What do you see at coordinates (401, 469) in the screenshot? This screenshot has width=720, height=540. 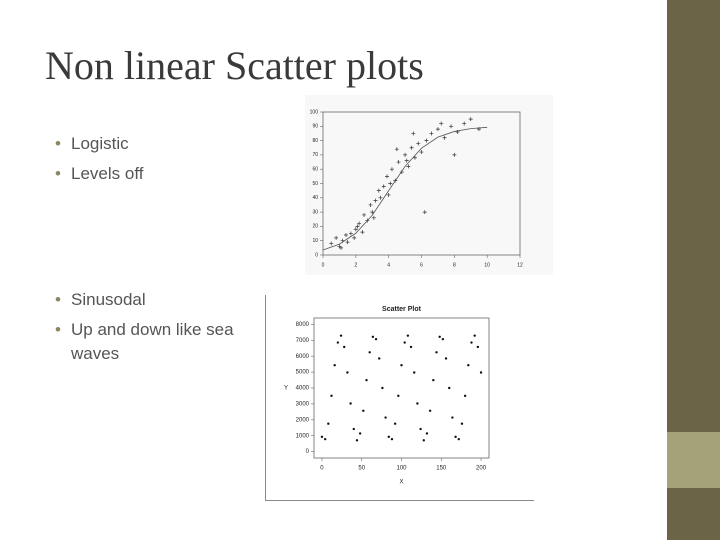 I see `x-tick-label: 100` at bounding box center [401, 469].